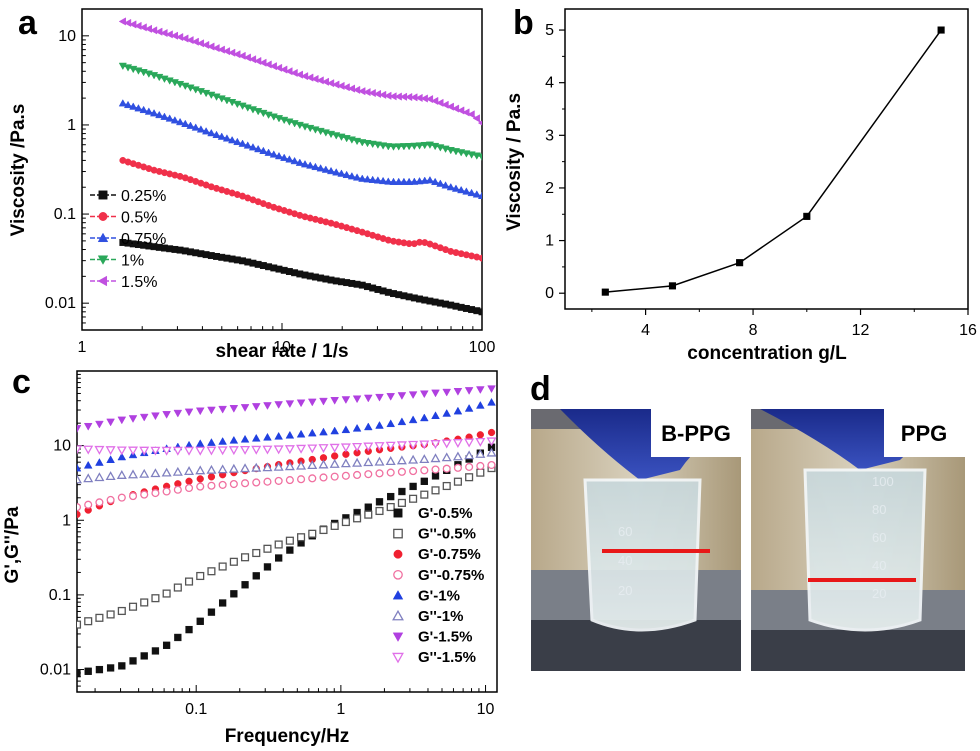 Image resolution: width=980 pixels, height=751 pixels. What do you see at coordinates (924, 433) in the screenshot?
I see `photo-label-ppg: PPG` at bounding box center [924, 433].